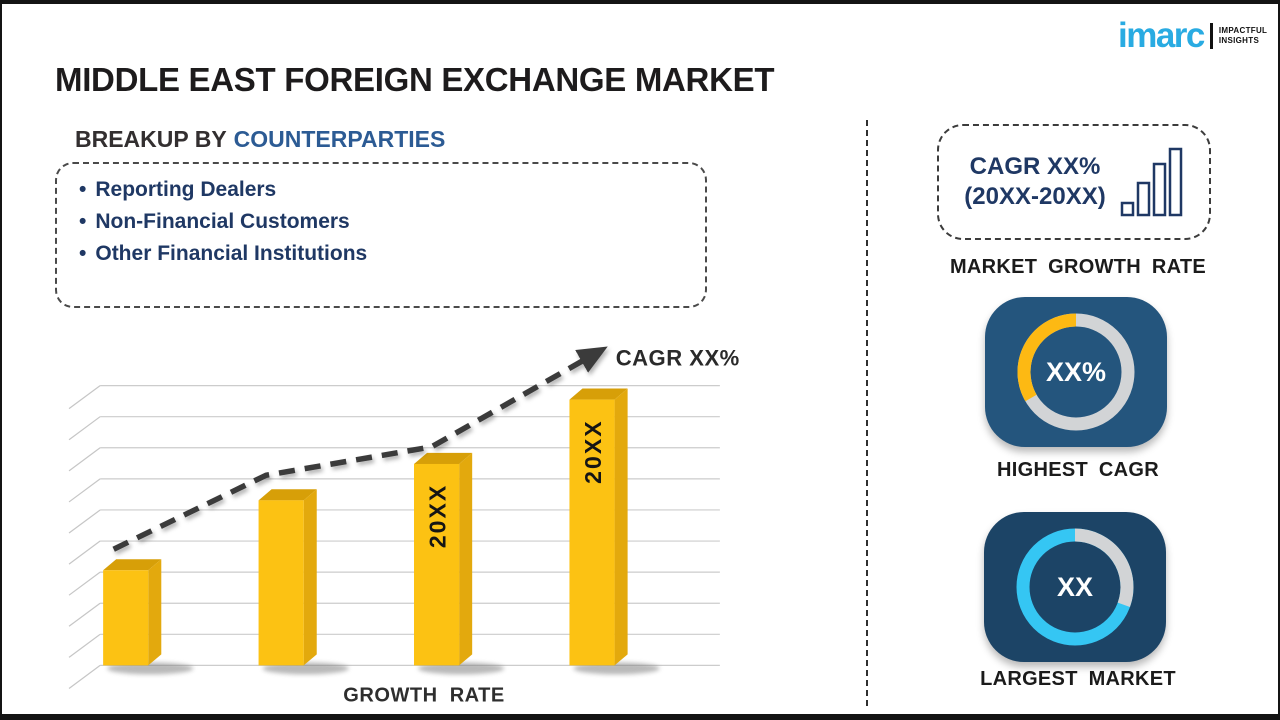 This screenshot has height=720, width=1280. I want to click on largest-market-tile: XX, so click(1075, 587).